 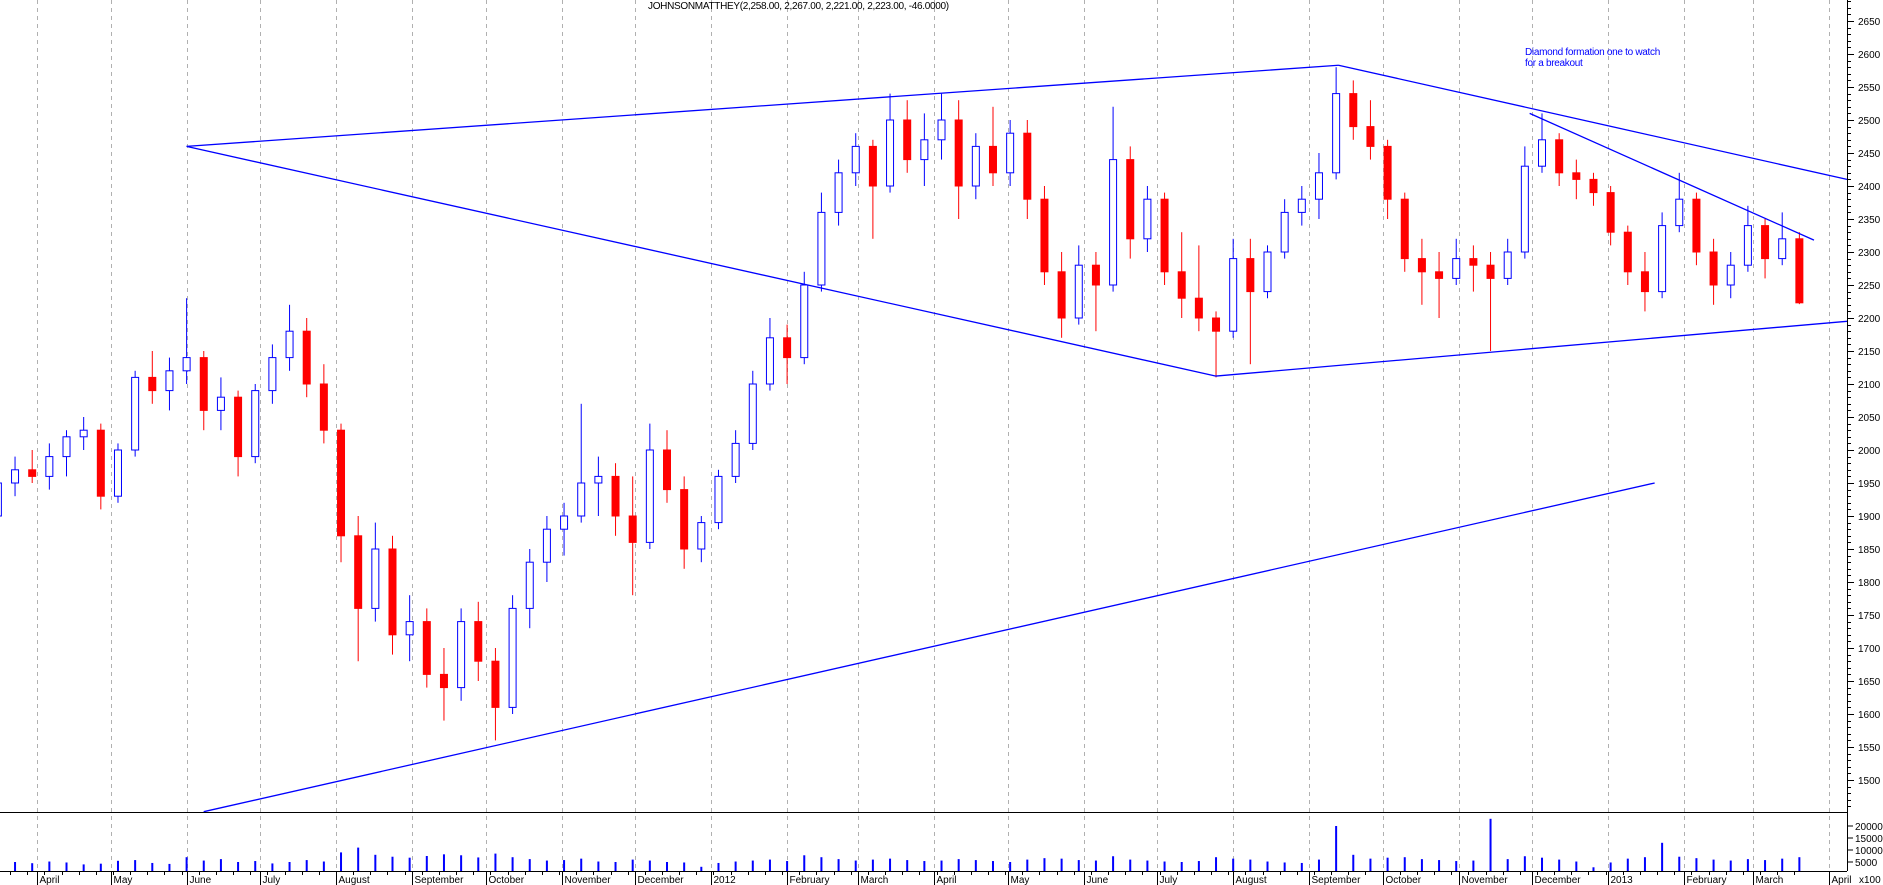 I want to click on annotation-line-2: for a breakout, so click(x=1554, y=63).